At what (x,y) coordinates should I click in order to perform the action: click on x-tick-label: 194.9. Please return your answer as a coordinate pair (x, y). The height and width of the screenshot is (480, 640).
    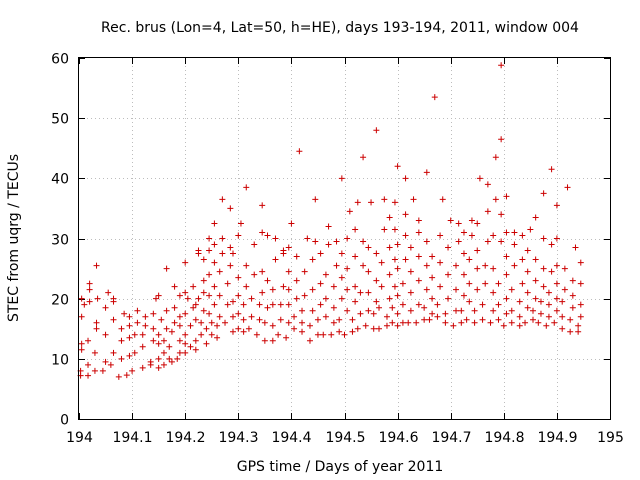
    Looking at the image, I should click on (557, 438).